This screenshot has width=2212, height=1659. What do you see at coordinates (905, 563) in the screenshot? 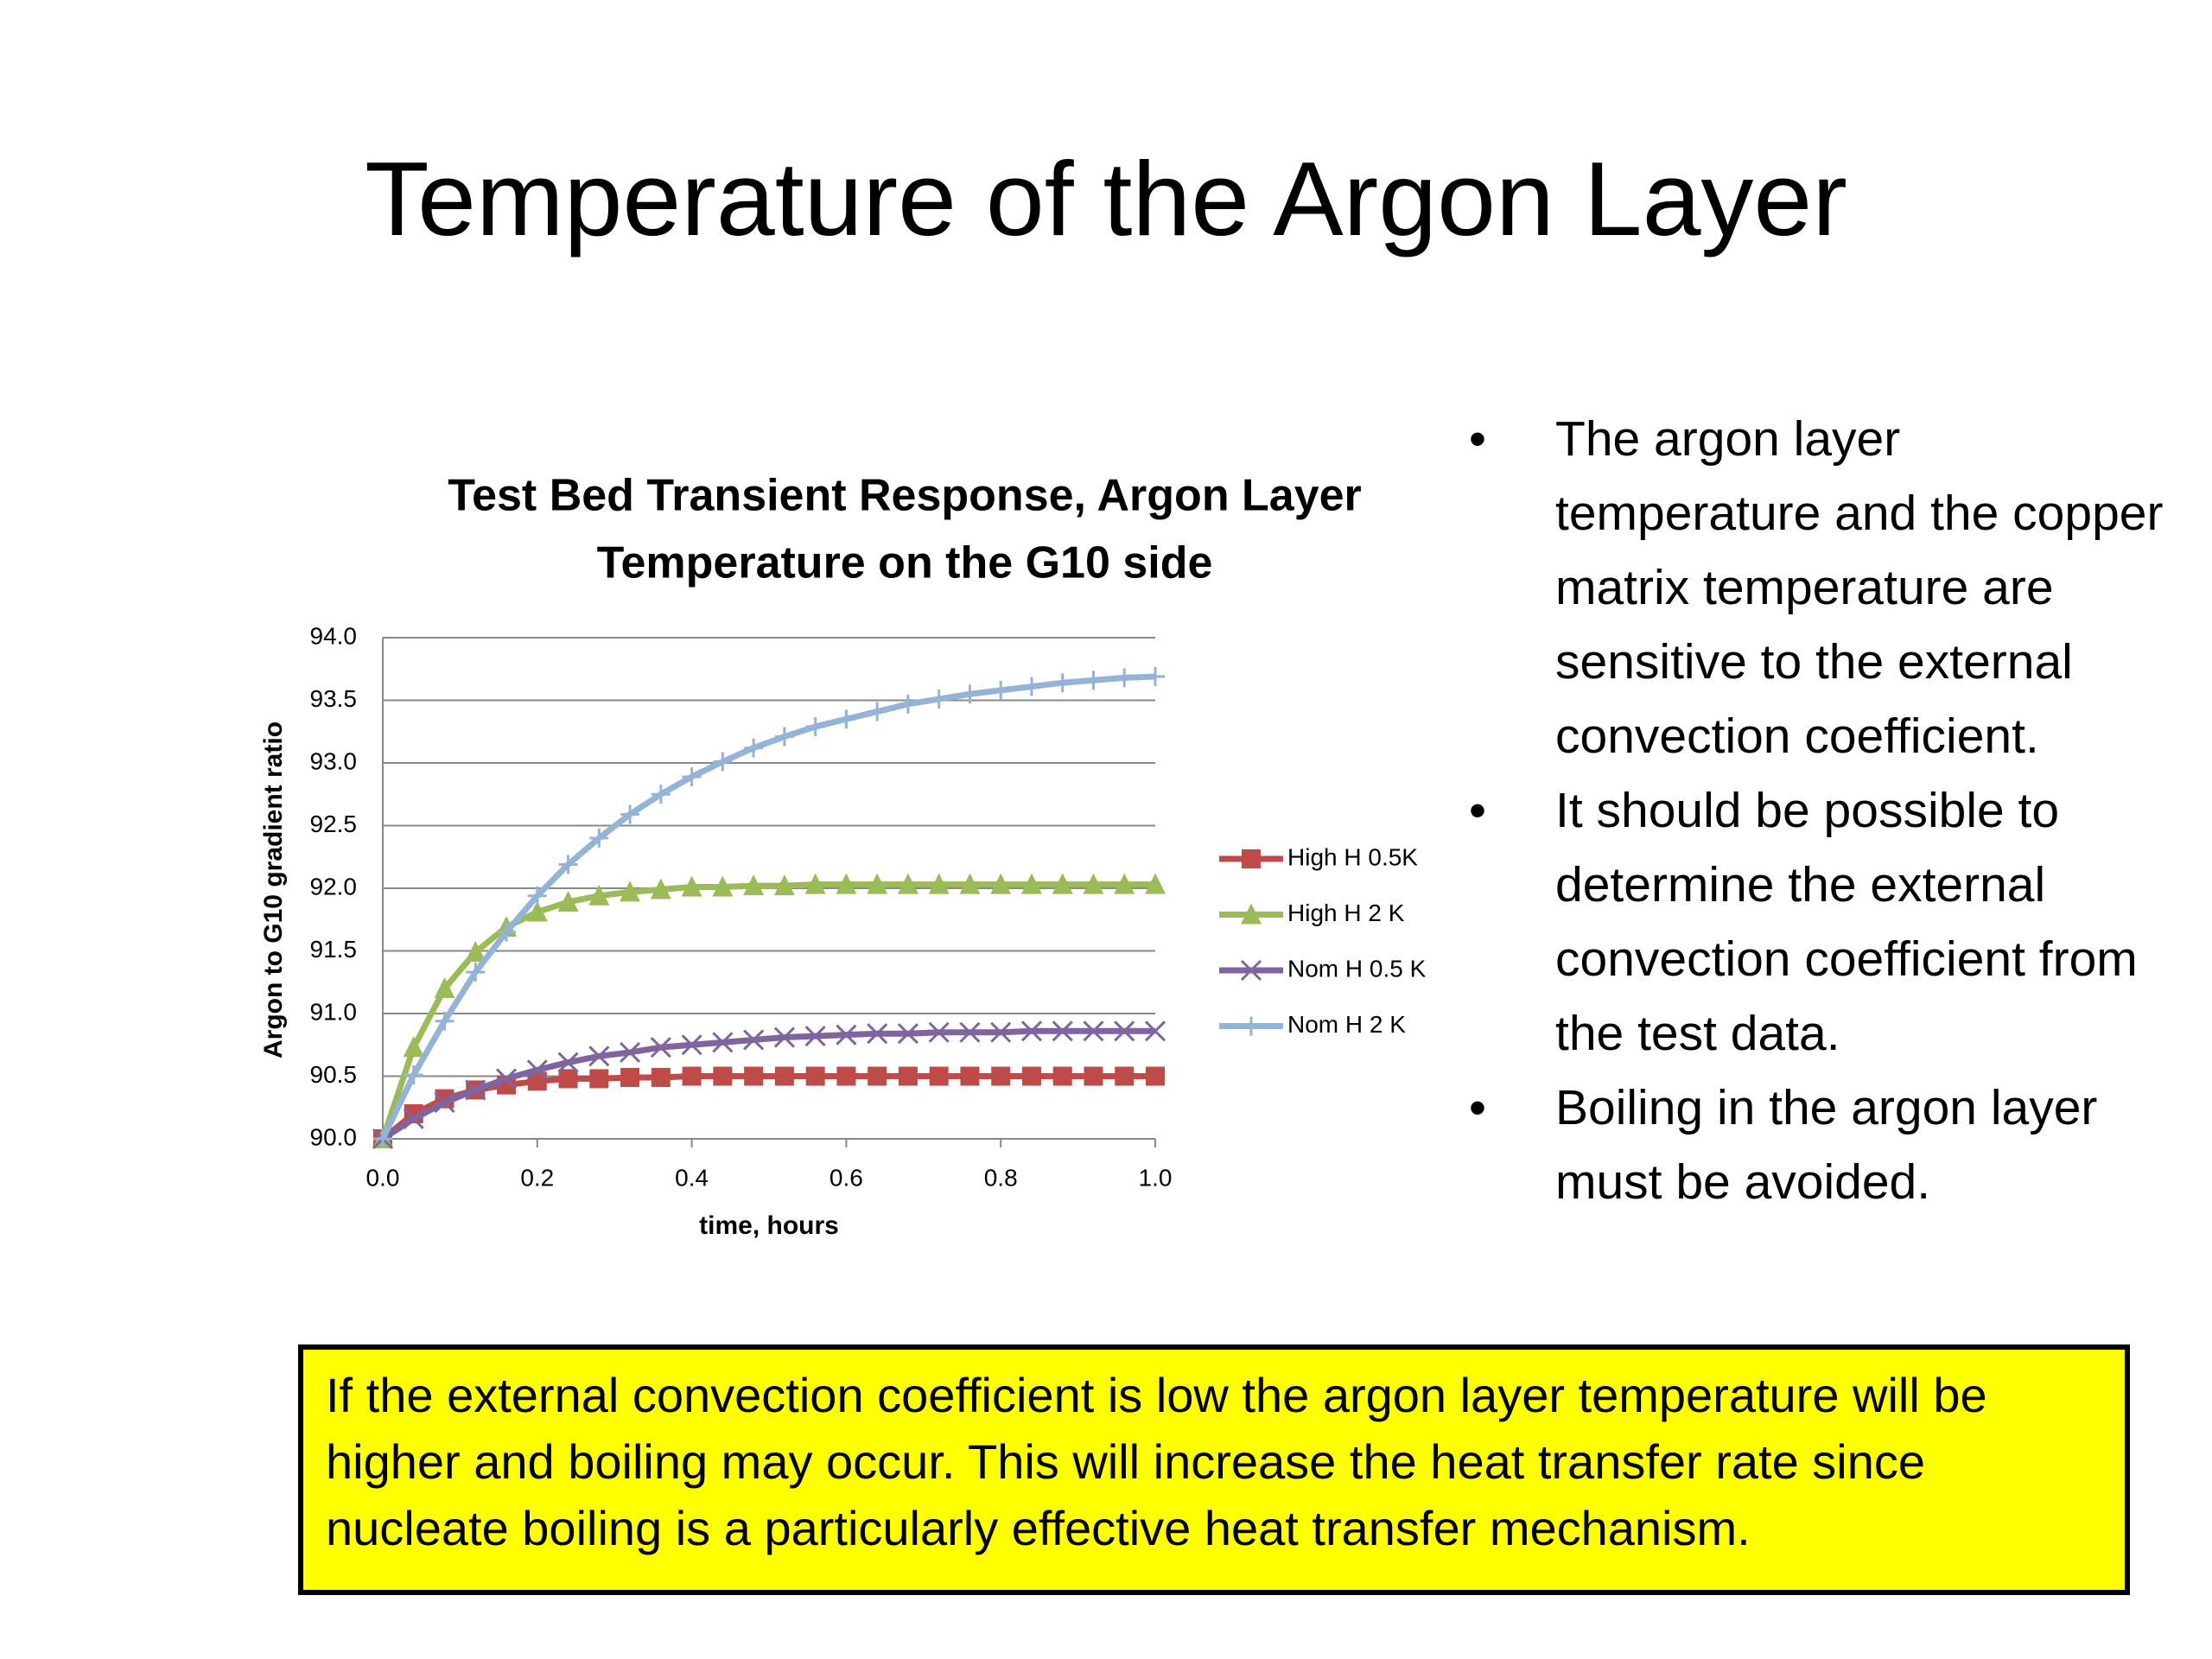
I see `chart-title: Temperature on the G10 side` at bounding box center [905, 563].